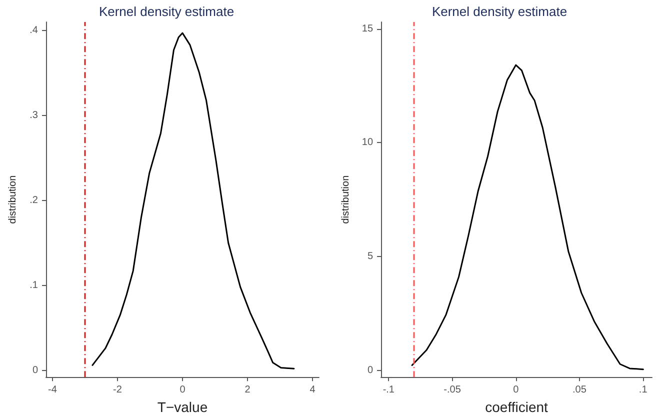 This screenshot has height=419, width=667. What do you see at coordinates (117, 390) in the screenshot?
I see `x-tick-label: -2` at bounding box center [117, 390].